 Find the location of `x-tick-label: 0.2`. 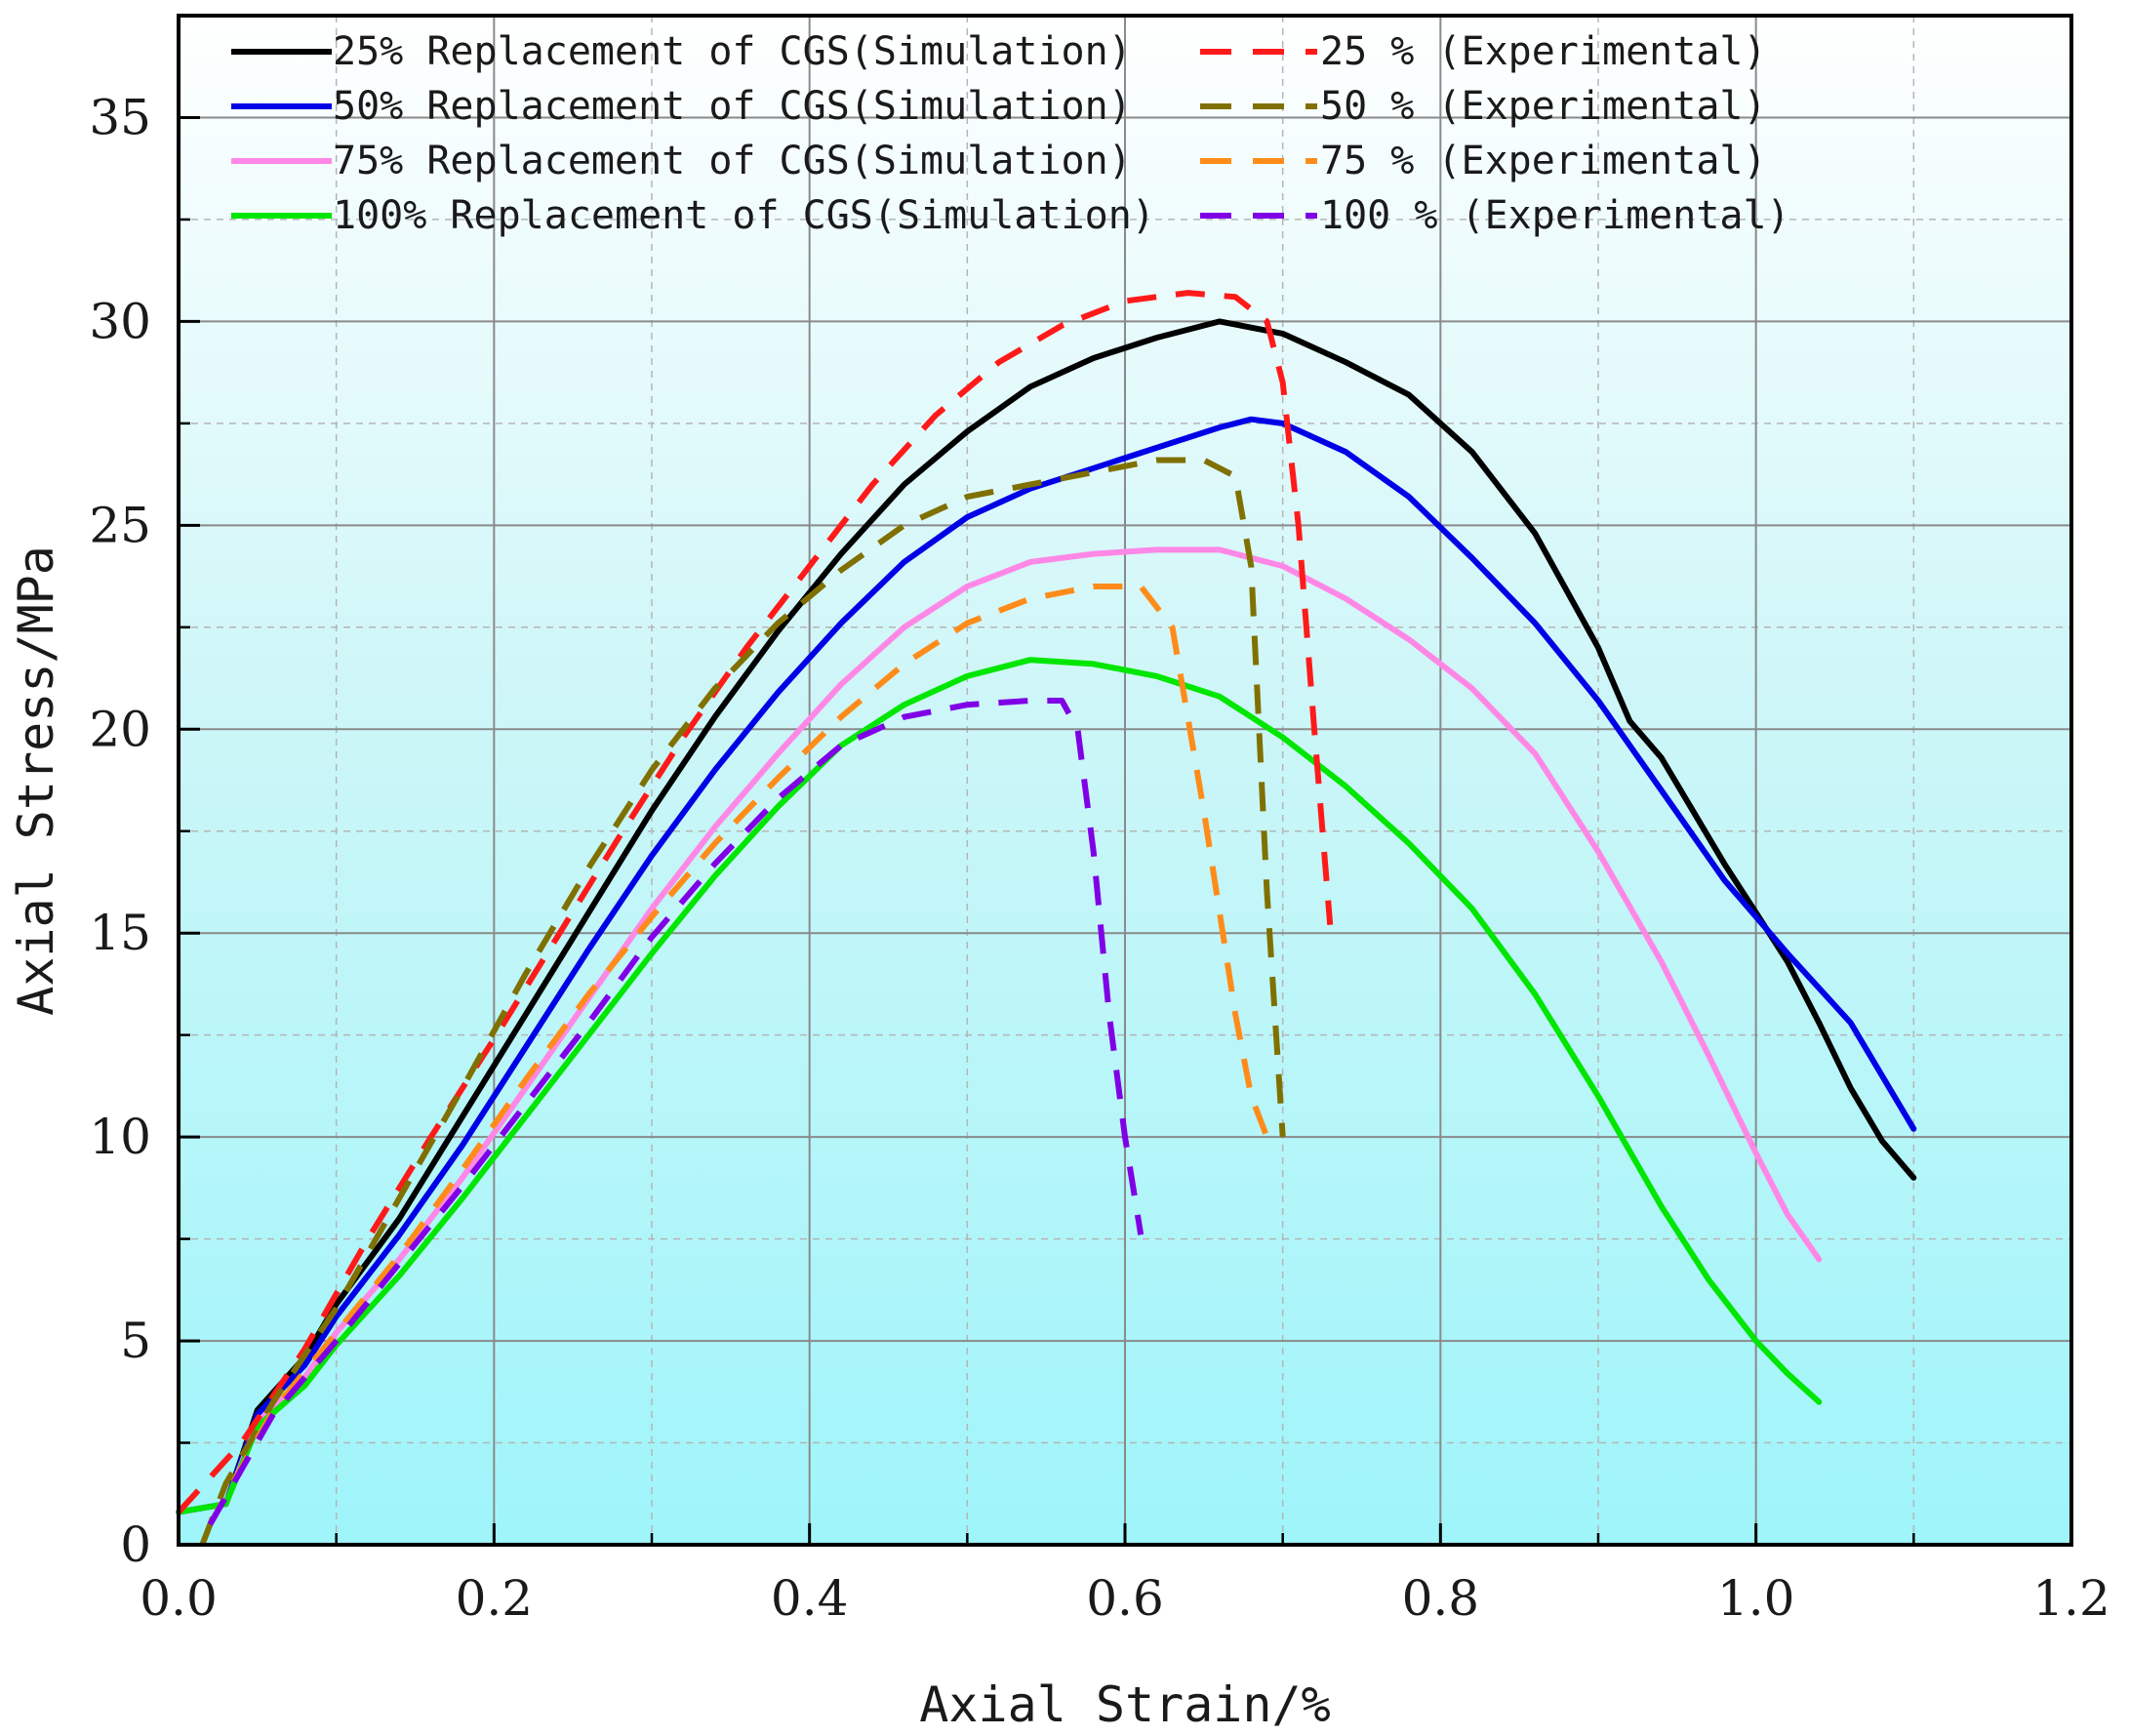

x-tick-label: 0.2 is located at coordinates (495, 1598).